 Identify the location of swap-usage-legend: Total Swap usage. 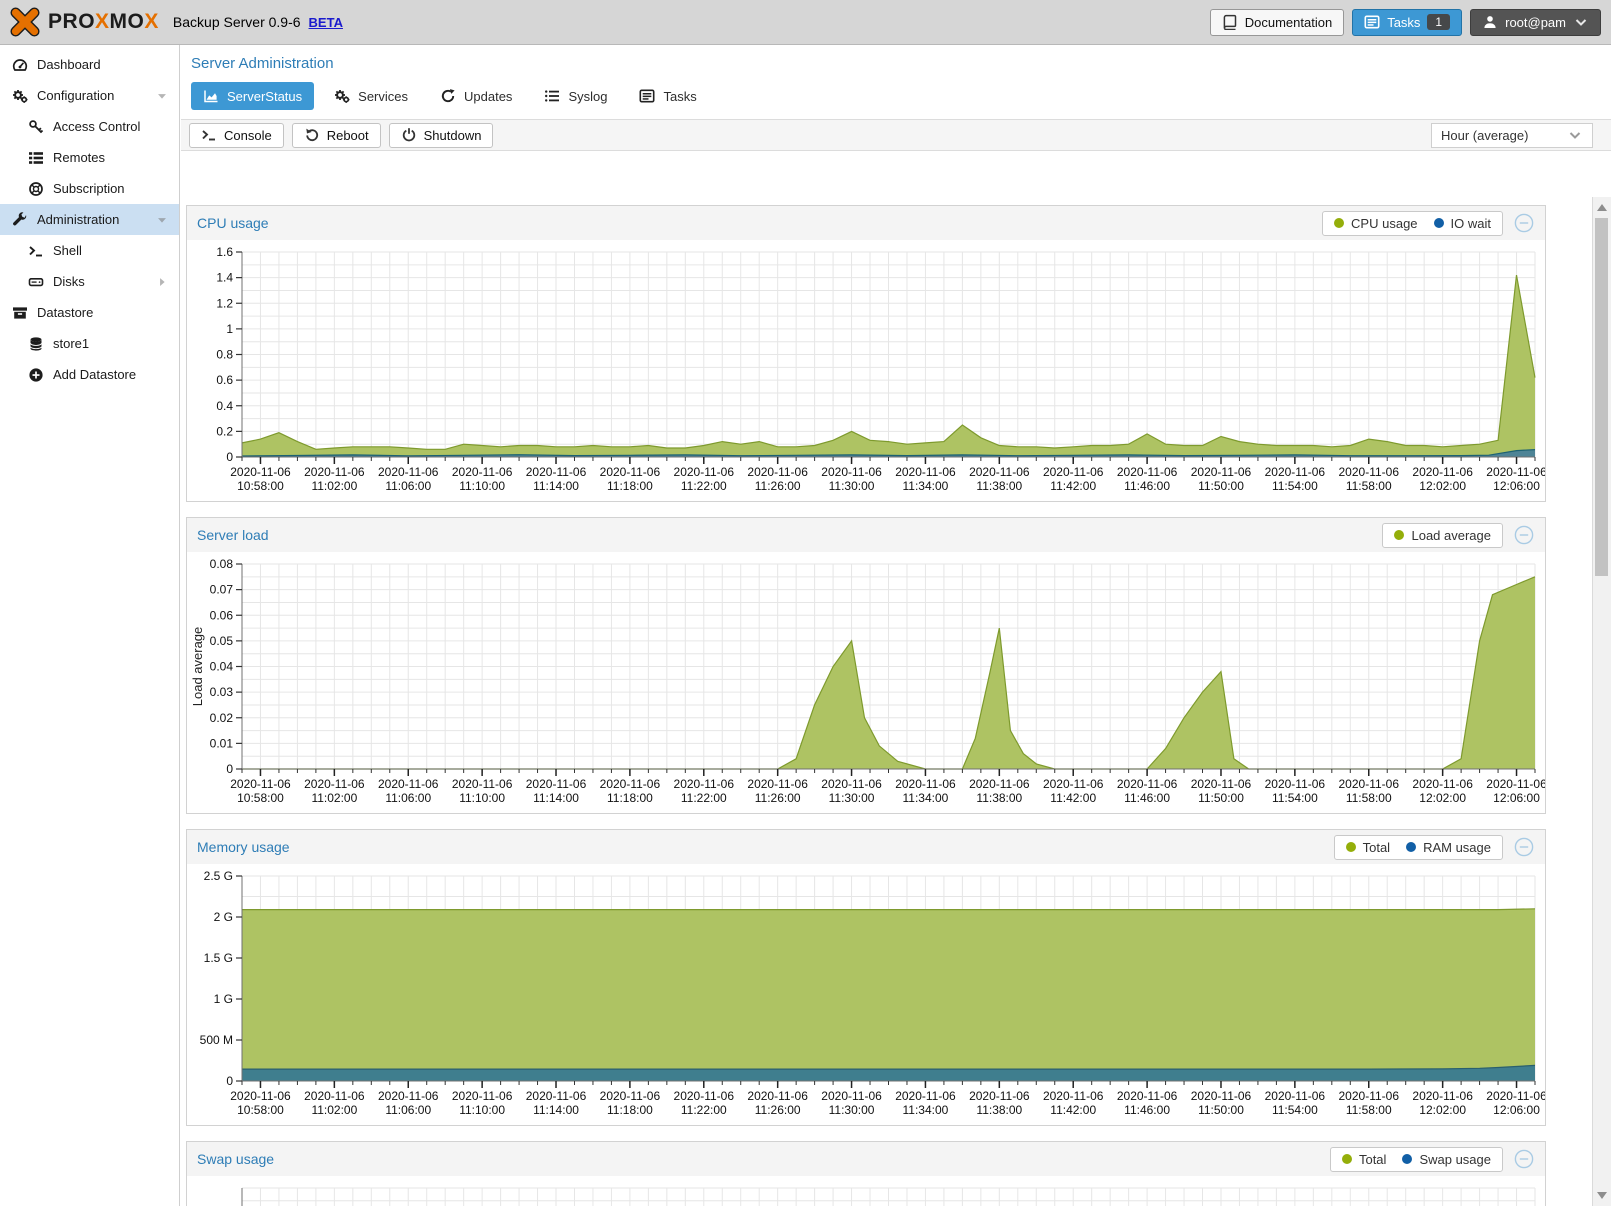
(1416, 1159).